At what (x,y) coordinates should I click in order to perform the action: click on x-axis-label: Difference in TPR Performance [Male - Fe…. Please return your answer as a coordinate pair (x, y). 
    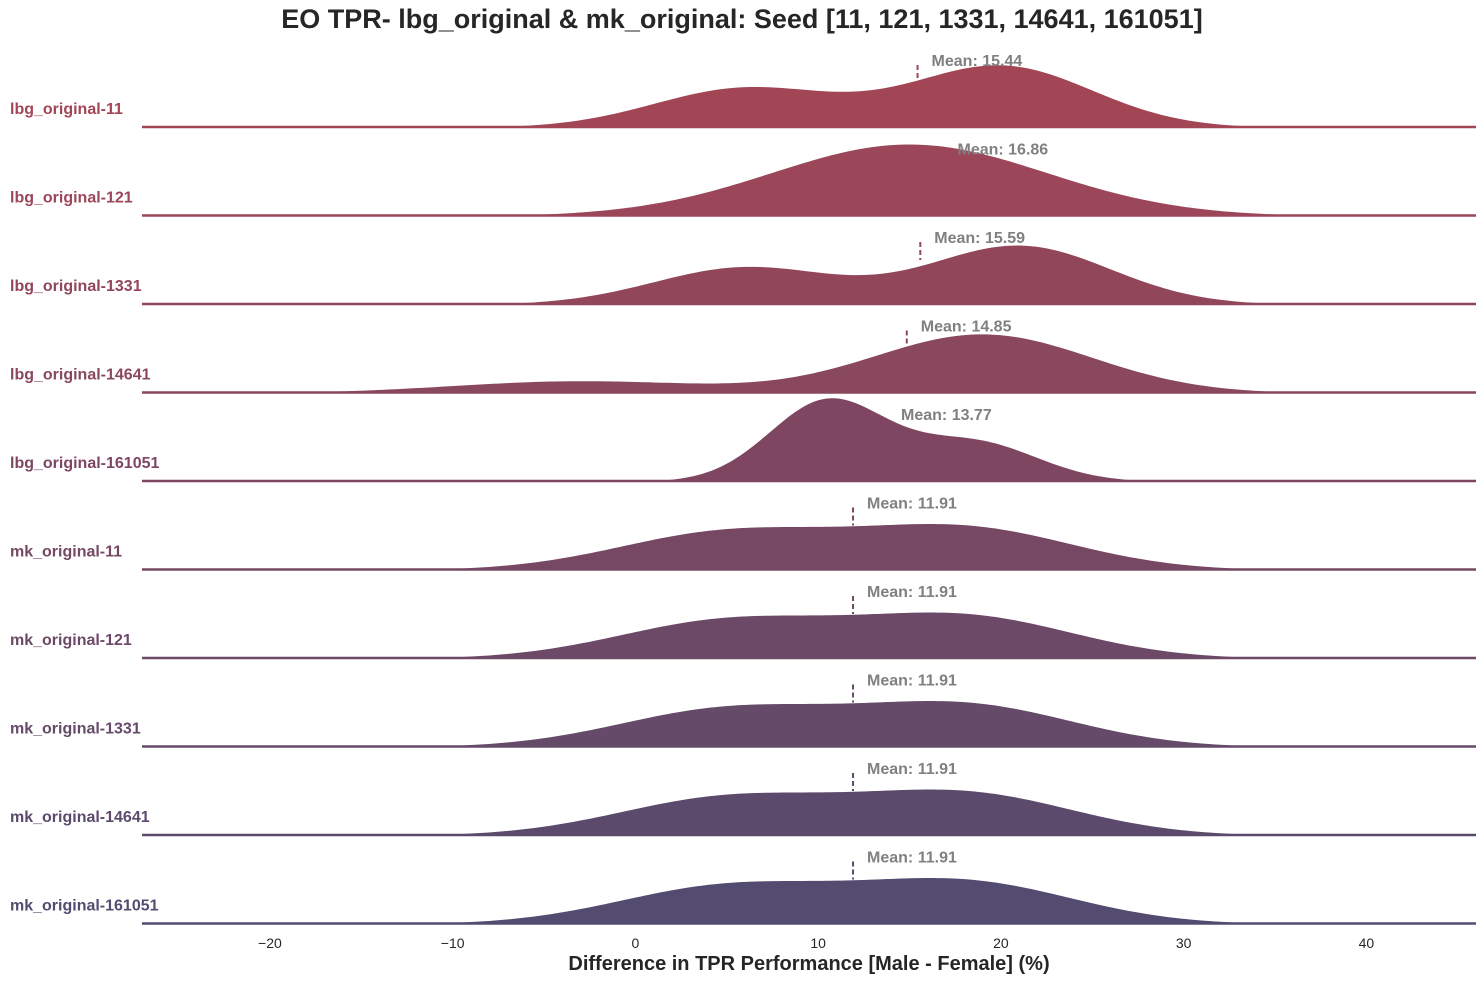
    Looking at the image, I should click on (809, 964).